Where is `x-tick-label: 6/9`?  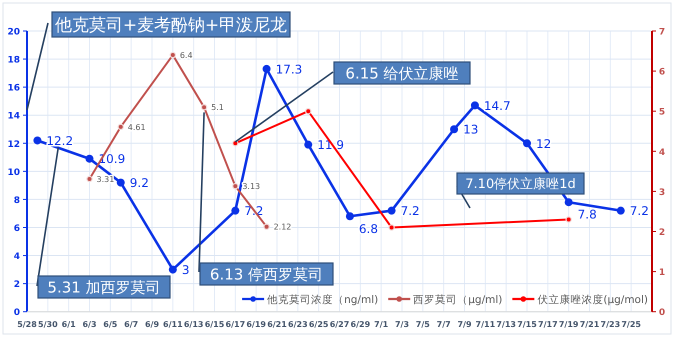 x-tick-label: 6/9 is located at coordinates (152, 324).